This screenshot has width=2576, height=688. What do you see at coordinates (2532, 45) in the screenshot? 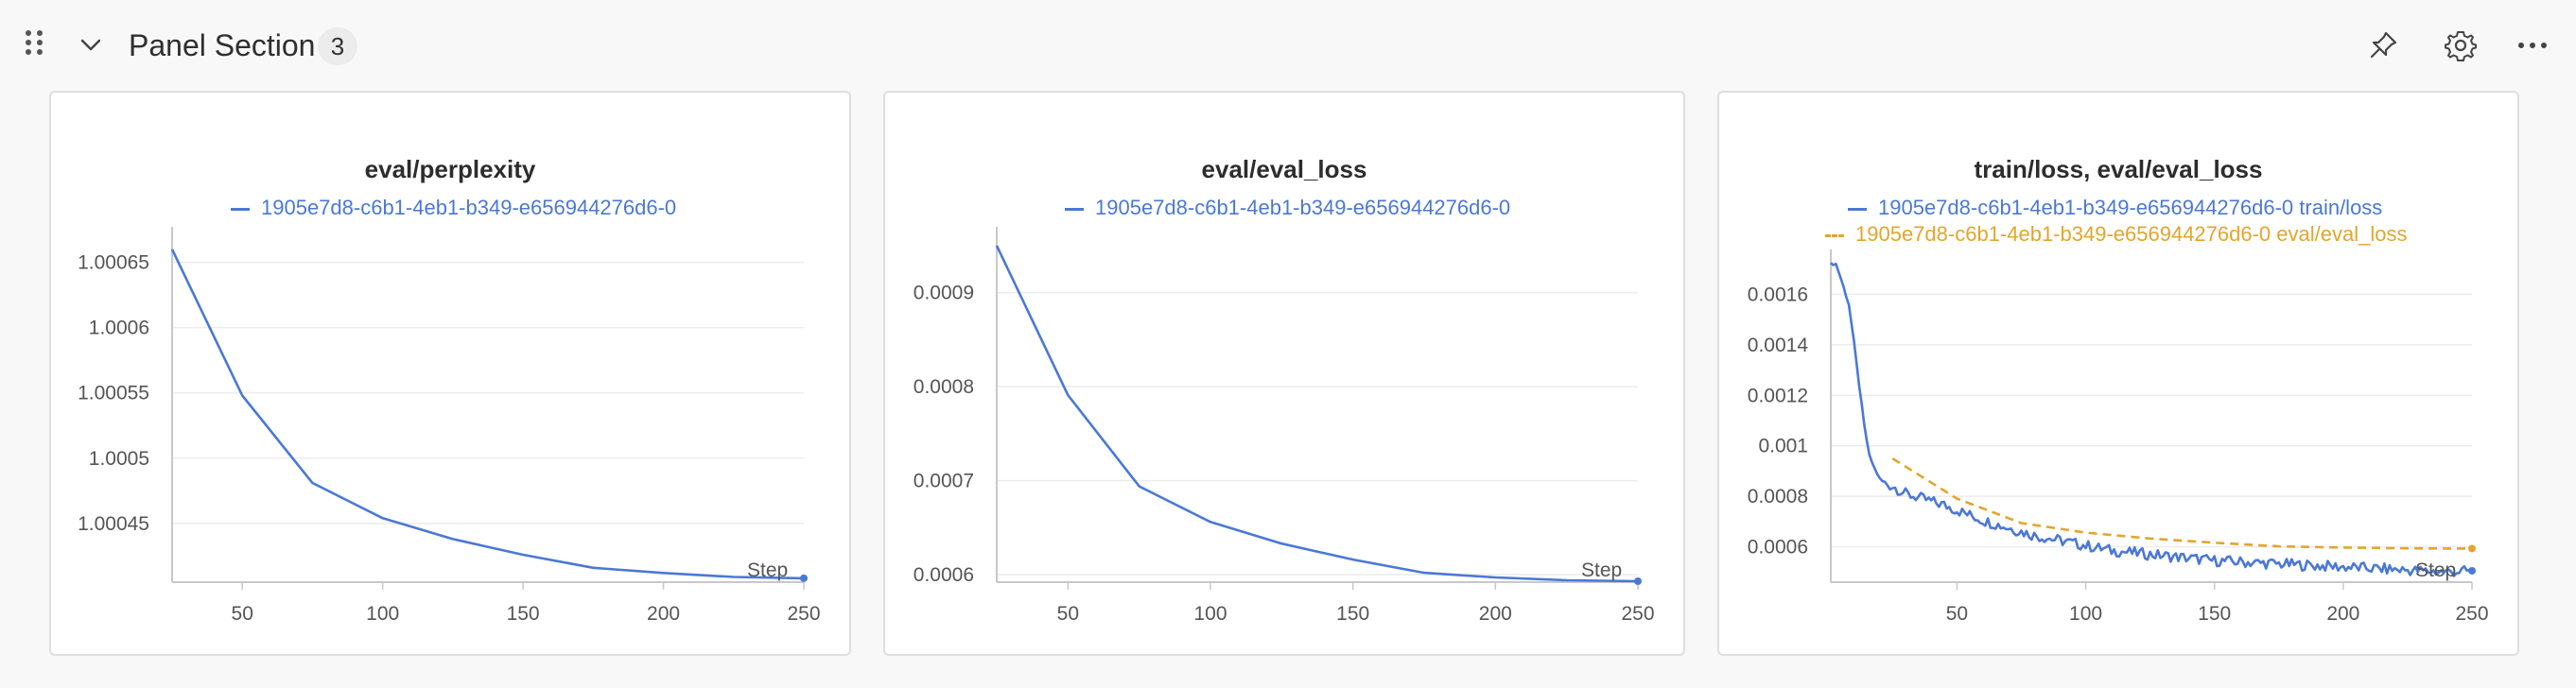
I see `more-icon` at bounding box center [2532, 45].